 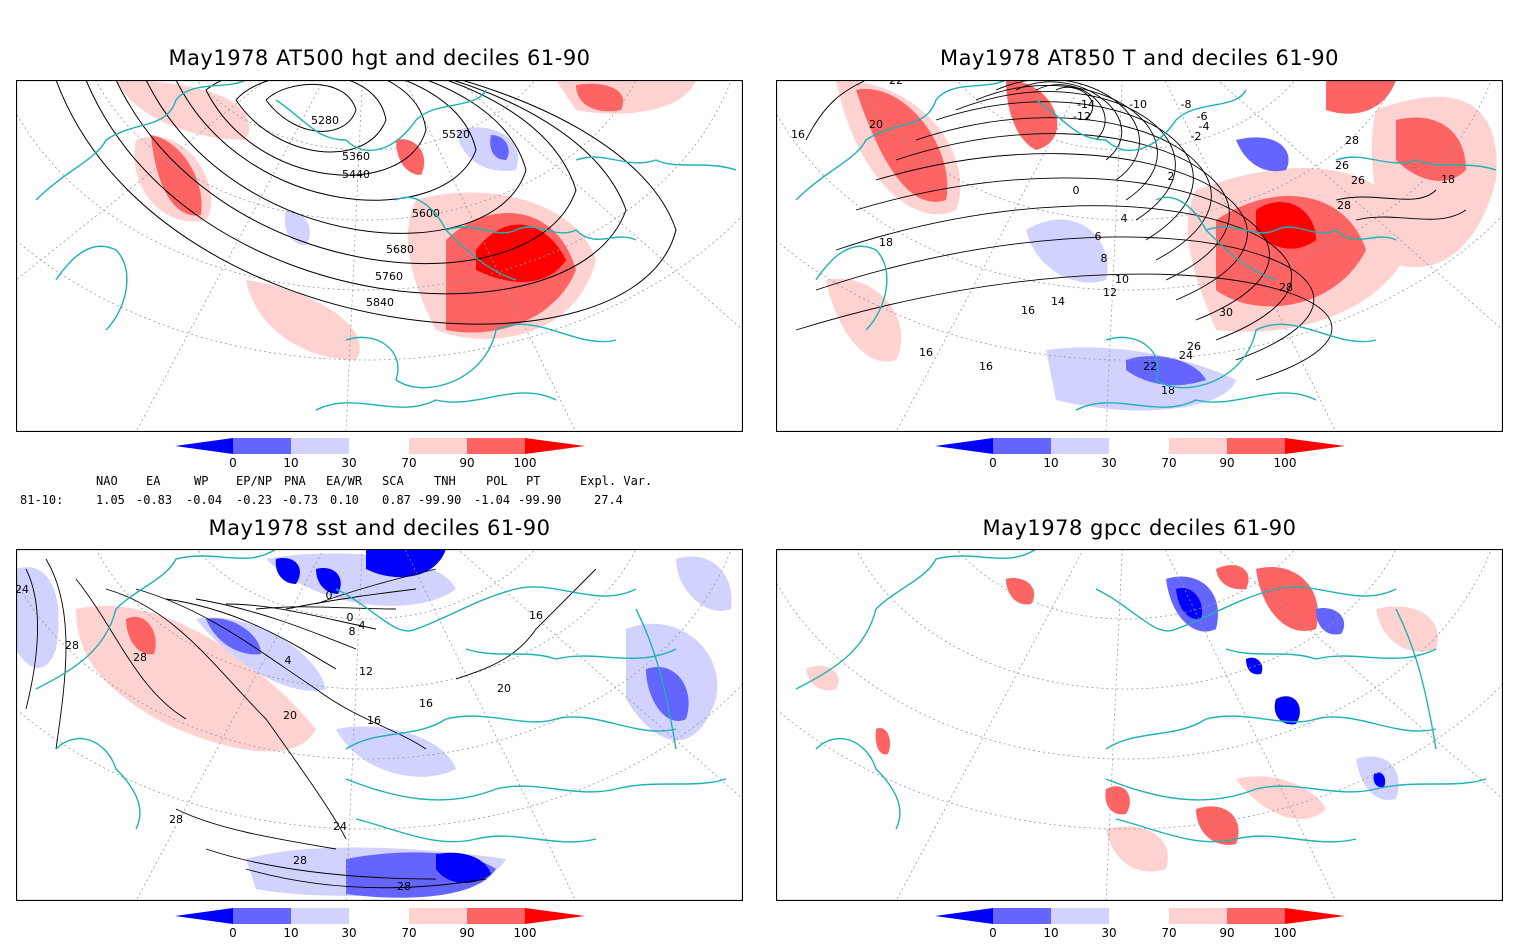 What do you see at coordinates (380, 454) in the screenshot?
I see `colorbar-hgt500: 0 10 30 70 90 100` at bounding box center [380, 454].